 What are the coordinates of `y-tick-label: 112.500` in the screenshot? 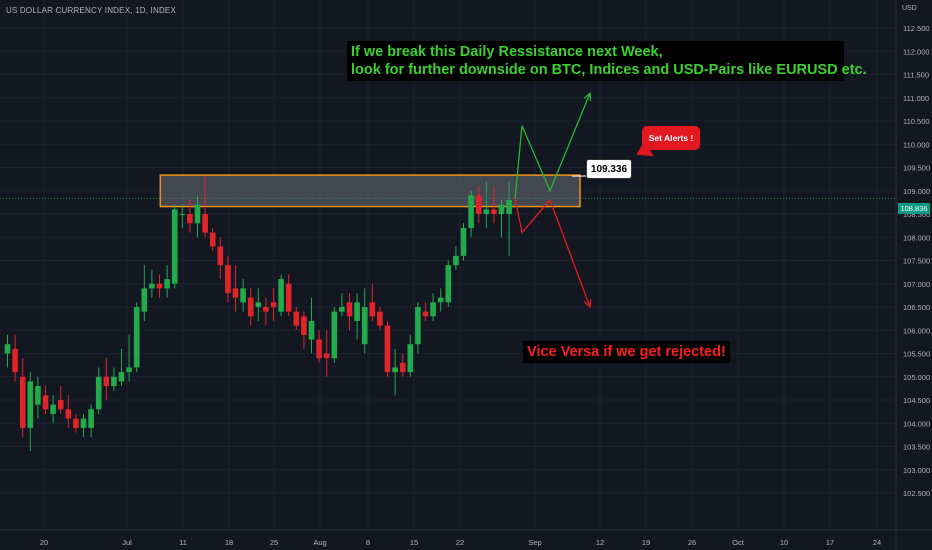 It's located at (916, 28).